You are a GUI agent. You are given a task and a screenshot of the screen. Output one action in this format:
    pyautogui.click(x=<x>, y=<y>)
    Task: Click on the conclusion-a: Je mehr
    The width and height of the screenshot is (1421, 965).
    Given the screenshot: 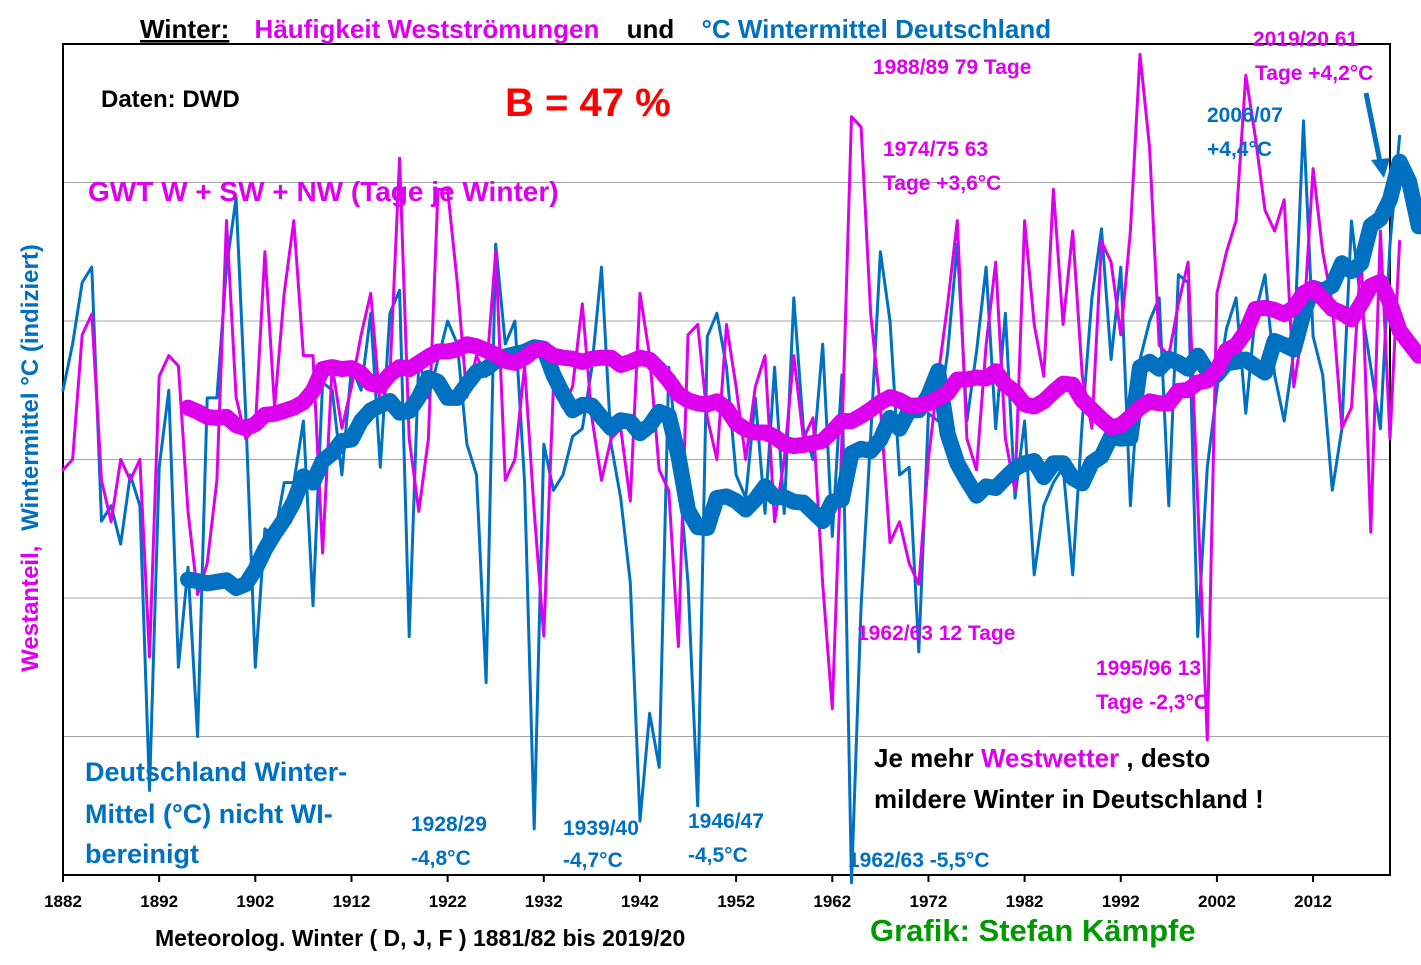 What is the action you would take?
    pyautogui.click(x=927, y=758)
    